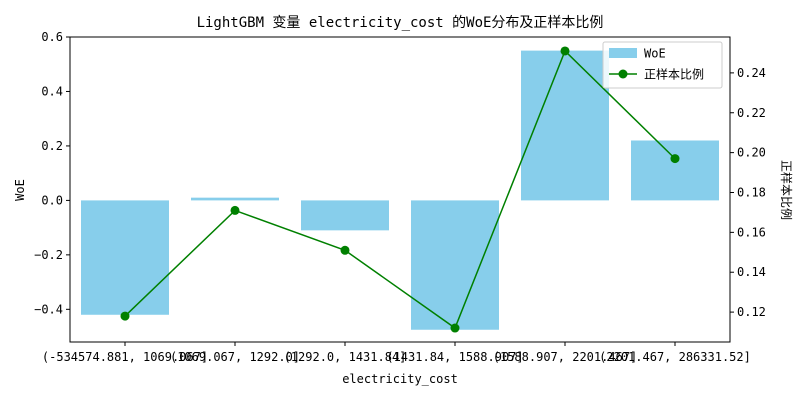 This screenshot has width=800, height=400. Describe the element at coordinates (454, 357) in the screenshot. I see `x-tick-label-3: (1431.84, 1588.907]` at that location.